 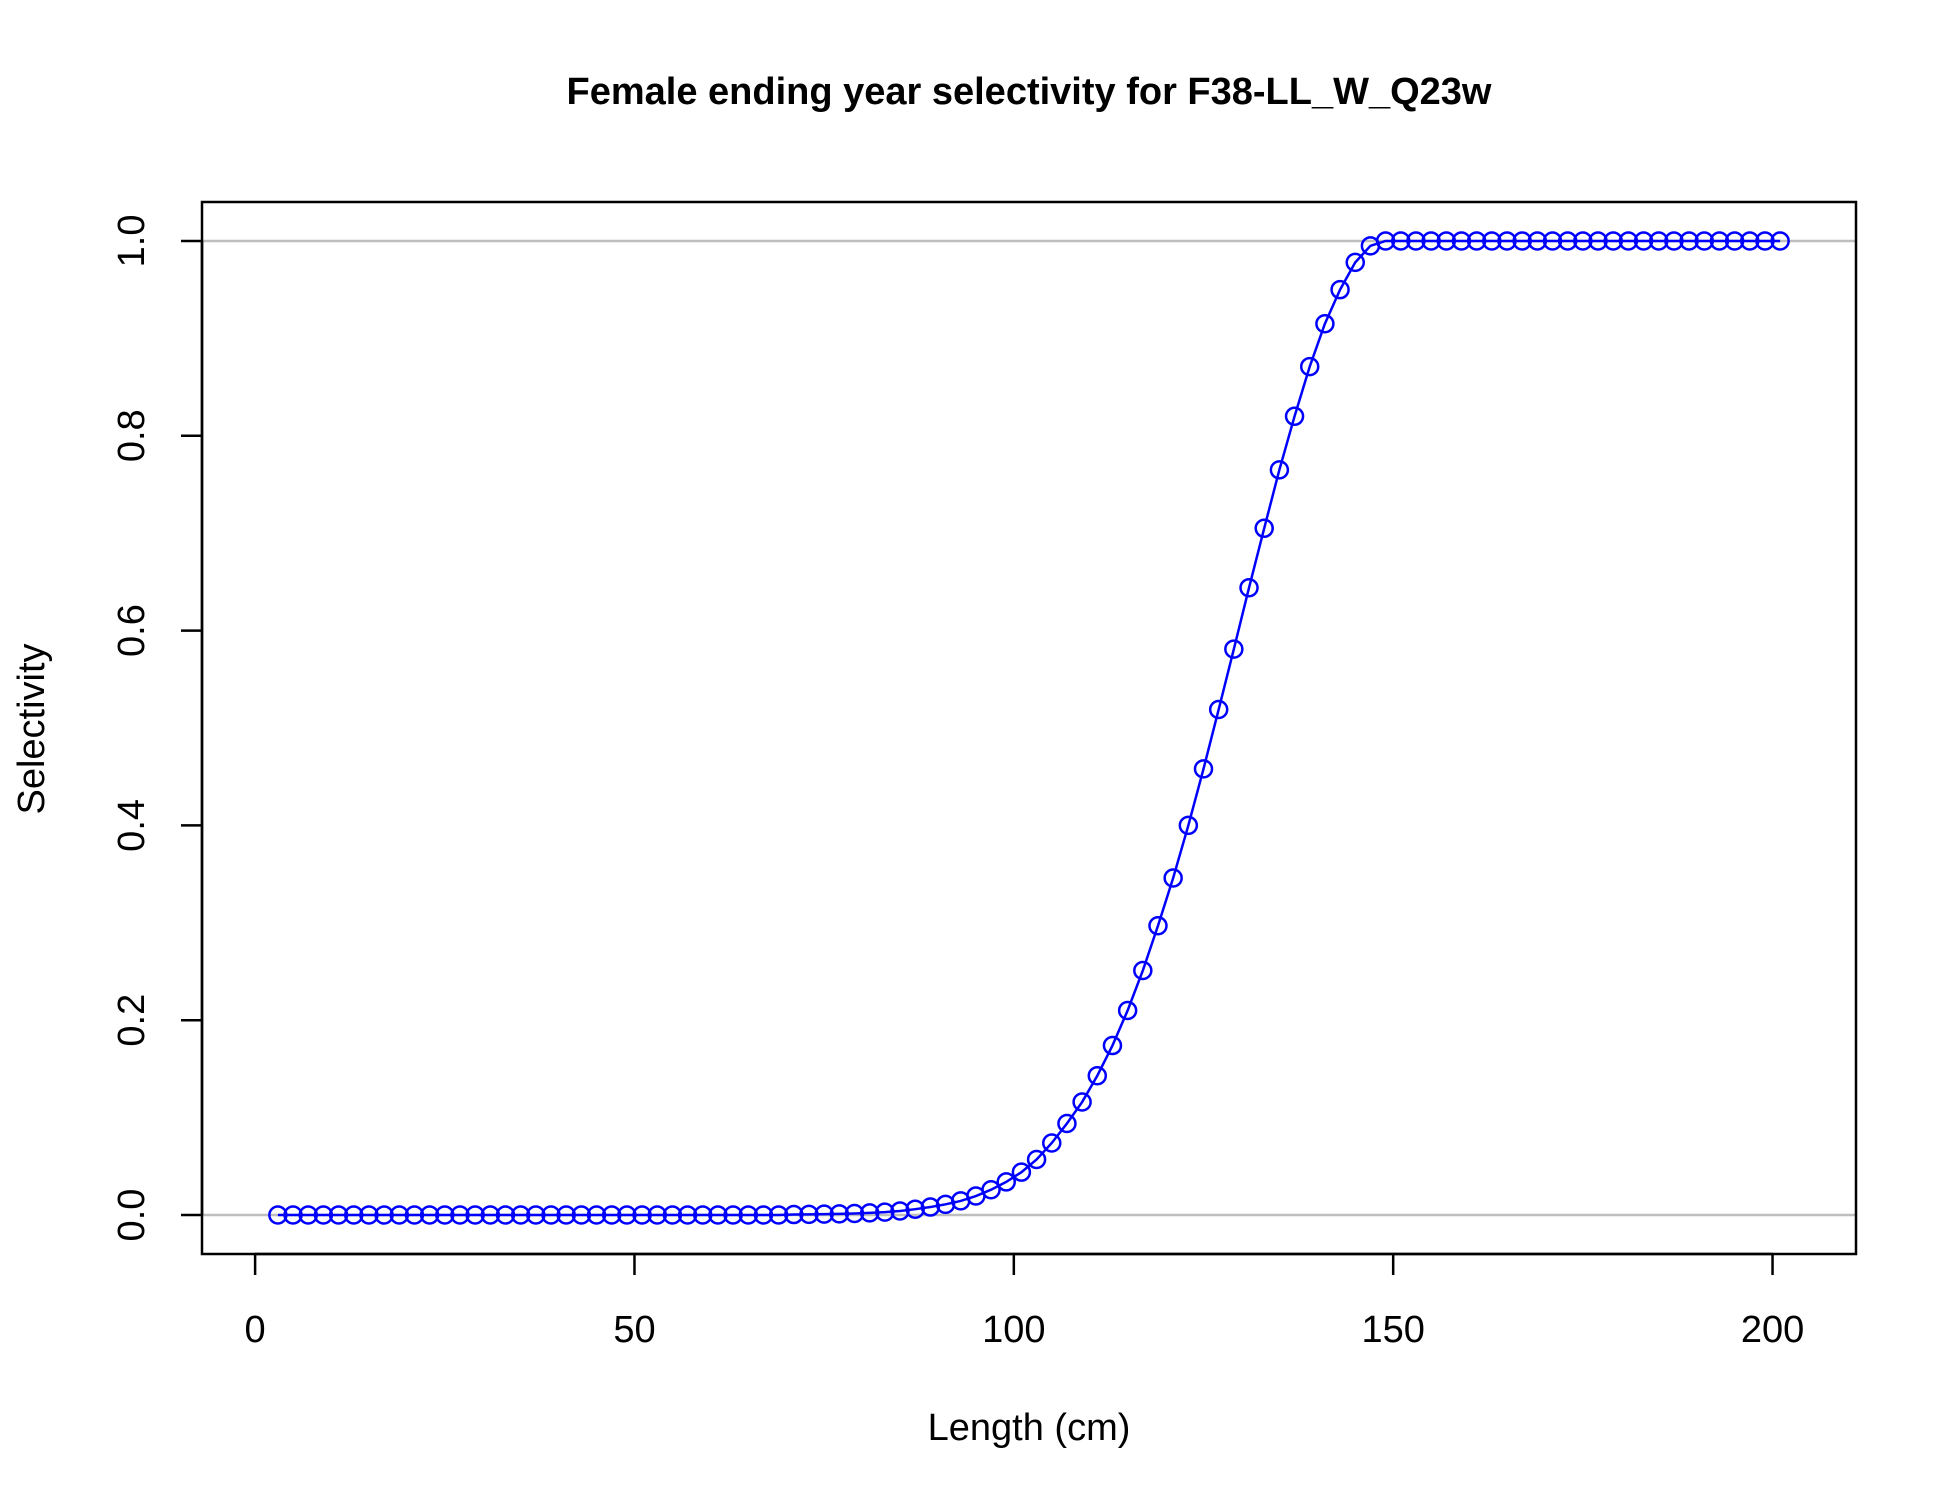 What do you see at coordinates (132, 630) in the screenshot?
I see `y-tick-label: 0.6` at bounding box center [132, 630].